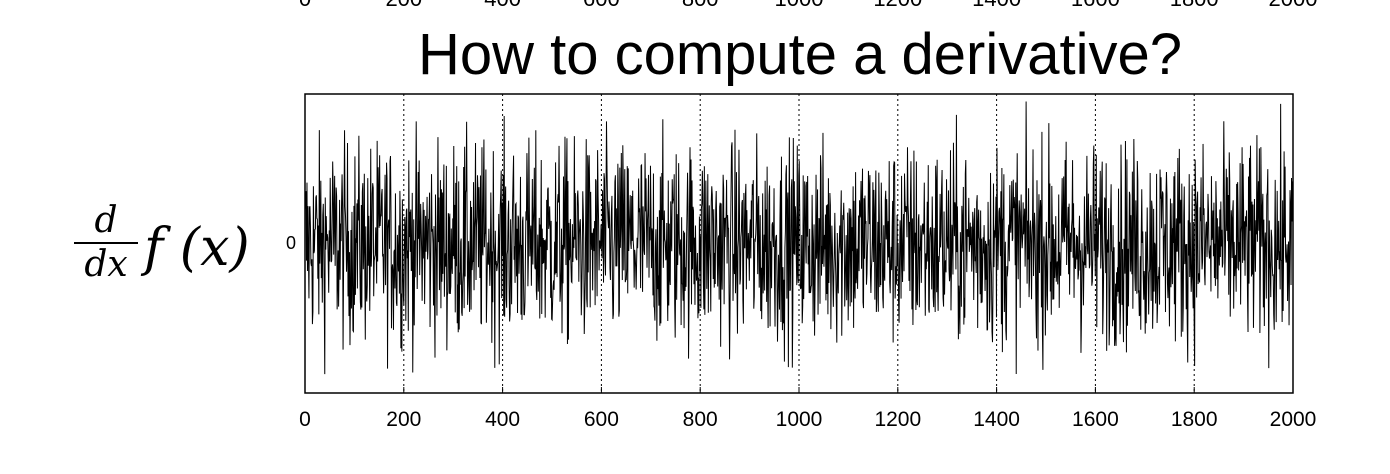 Image resolution: width=1390 pixels, height=474 pixels. Describe the element at coordinates (601, 6) in the screenshot. I see `top-strip-tick-600: 600` at that location.